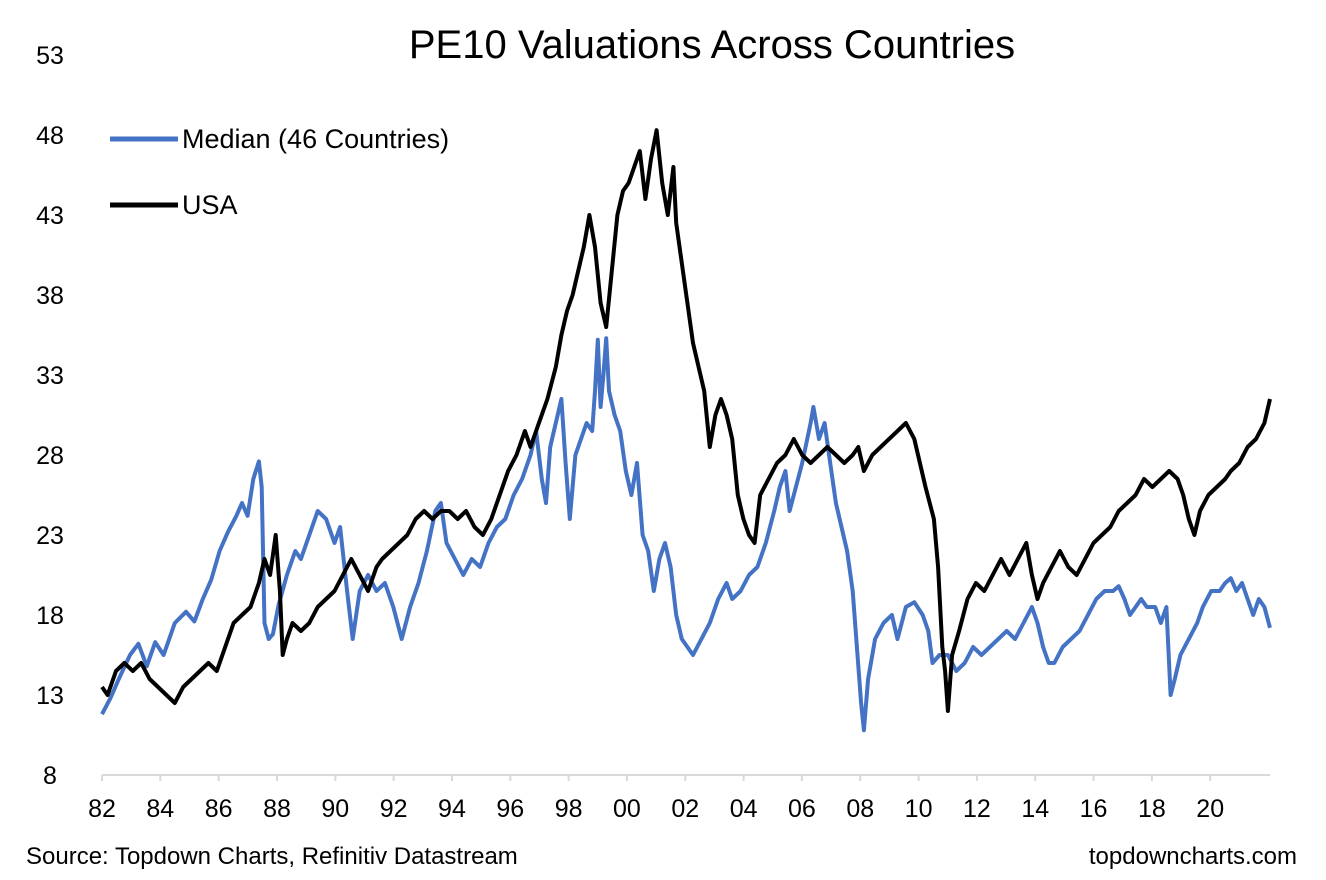  I want to click on x-tick-label: 04, so click(744, 809).